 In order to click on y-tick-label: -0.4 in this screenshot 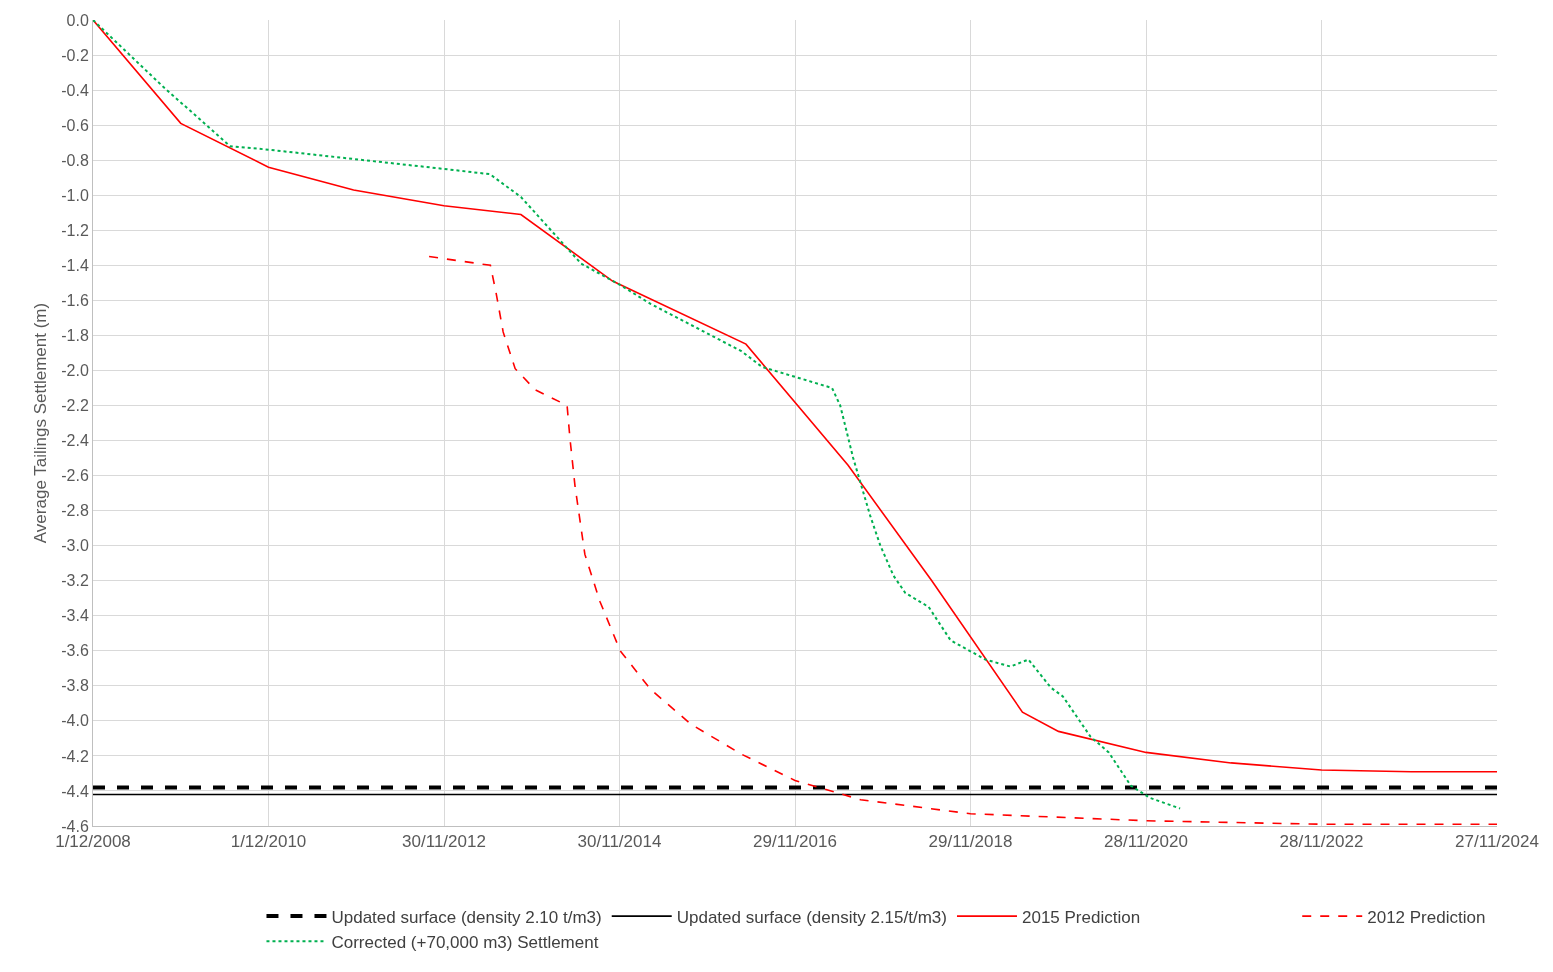, I will do `click(75, 90)`.